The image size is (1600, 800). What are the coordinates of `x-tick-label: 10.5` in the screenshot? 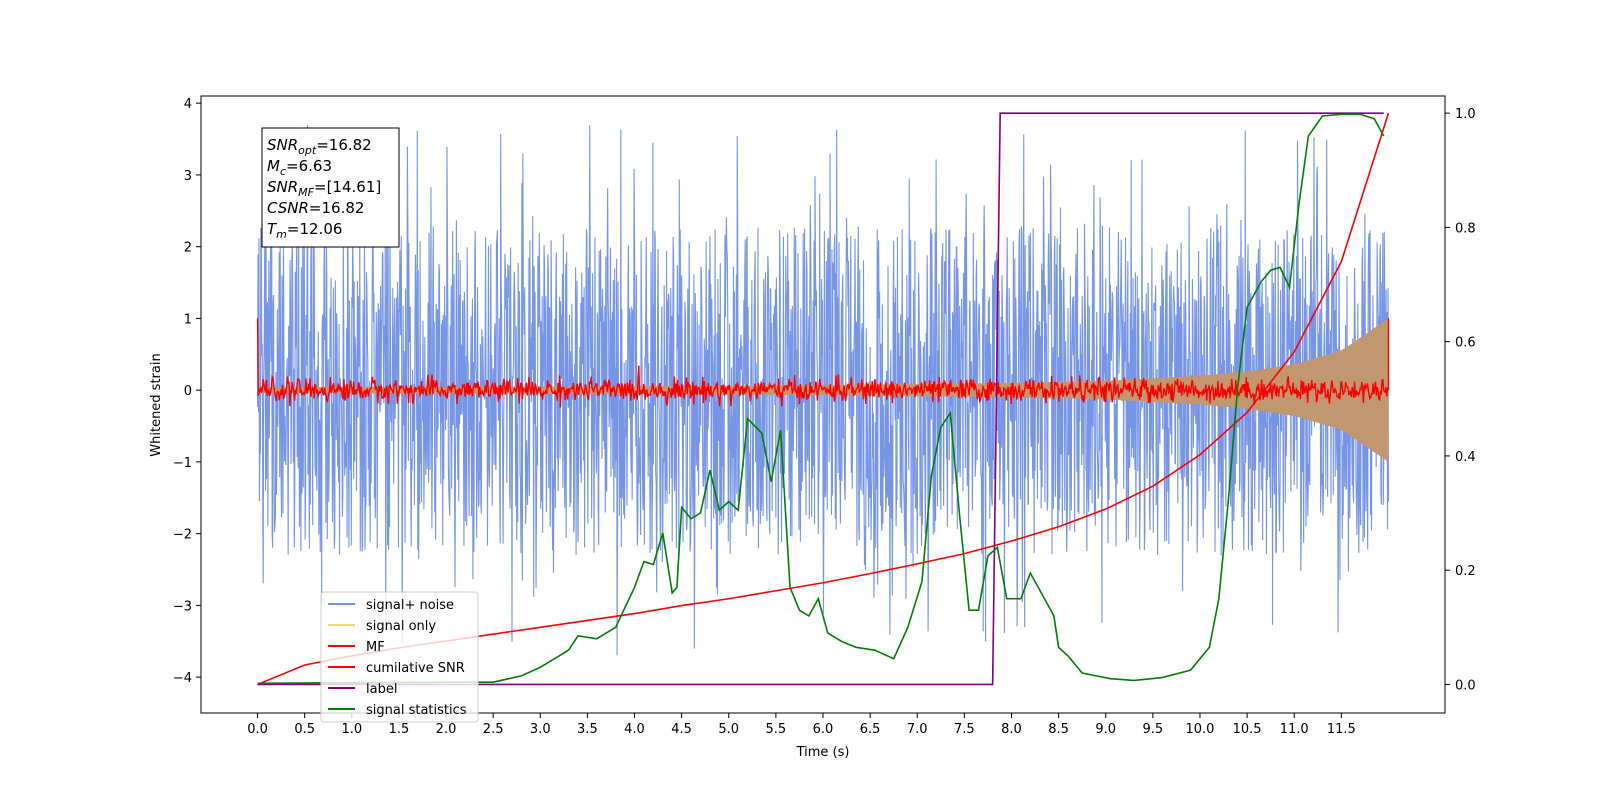 It's located at (1247, 729).